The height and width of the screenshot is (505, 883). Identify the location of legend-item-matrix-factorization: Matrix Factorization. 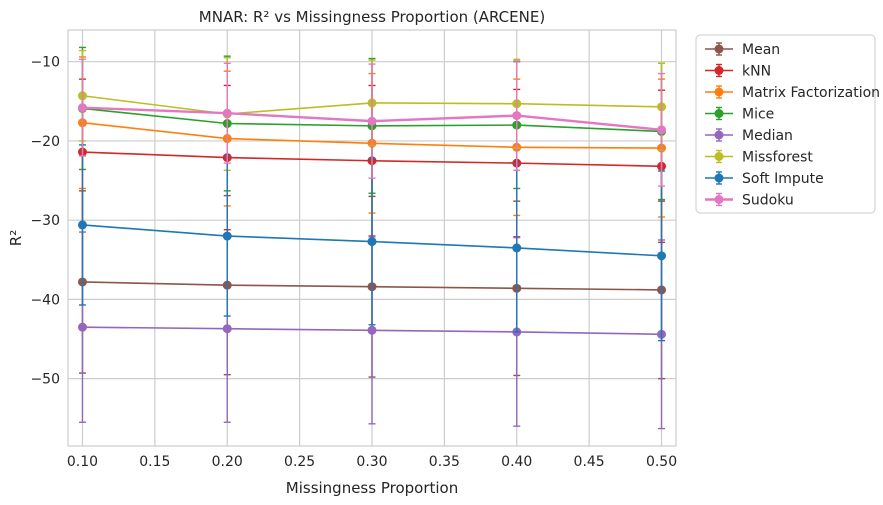
(792, 93).